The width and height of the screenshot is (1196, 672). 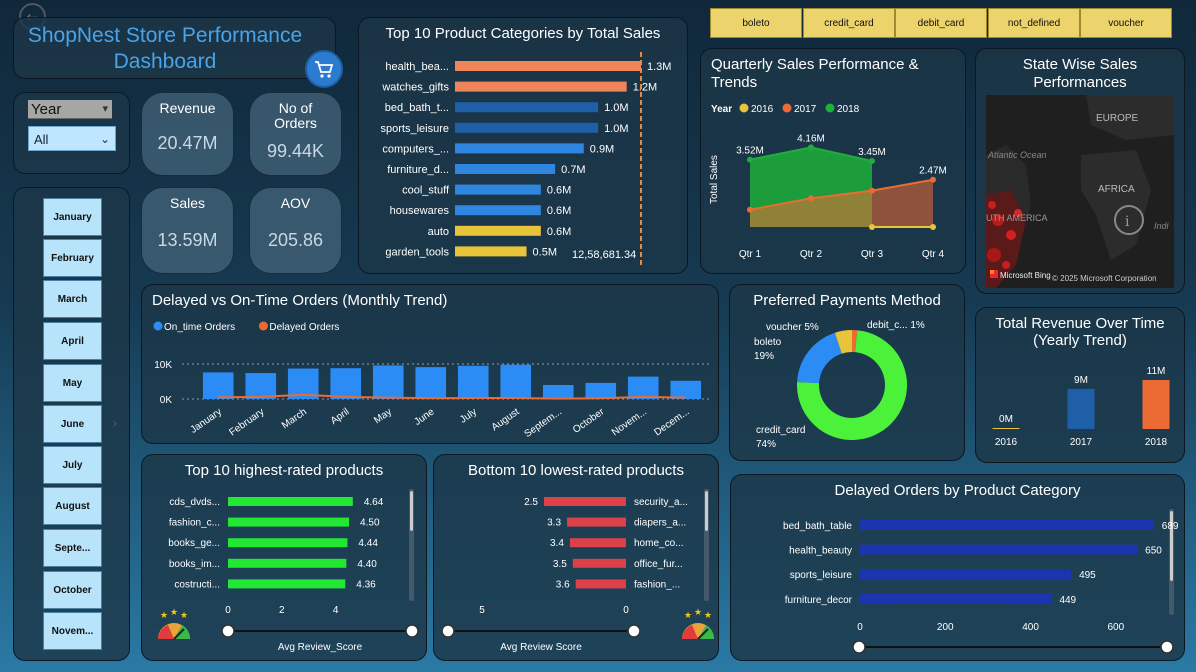 What do you see at coordinates (72, 424) in the screenshot?
I see `month-button: June` at bounding box center [72, 424].